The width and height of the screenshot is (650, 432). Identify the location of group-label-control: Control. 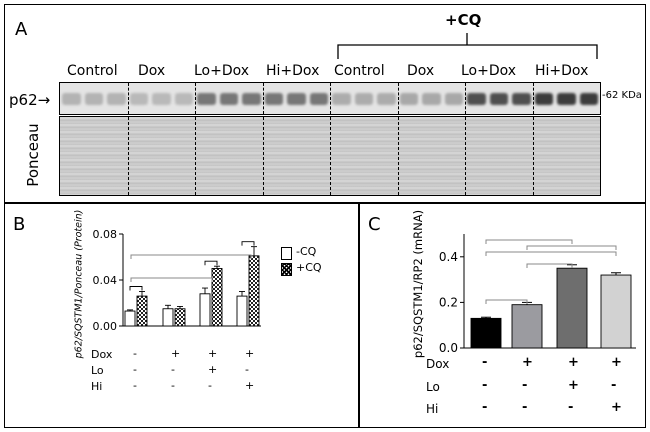
(92, 71).